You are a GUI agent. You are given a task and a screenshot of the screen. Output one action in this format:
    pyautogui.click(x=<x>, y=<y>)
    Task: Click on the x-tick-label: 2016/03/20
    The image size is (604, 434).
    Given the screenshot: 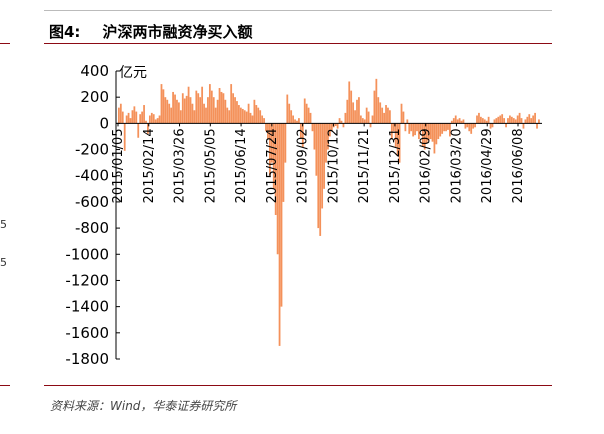 What is the action you would take?
    pyautogui.click(x=457, y=165)
    